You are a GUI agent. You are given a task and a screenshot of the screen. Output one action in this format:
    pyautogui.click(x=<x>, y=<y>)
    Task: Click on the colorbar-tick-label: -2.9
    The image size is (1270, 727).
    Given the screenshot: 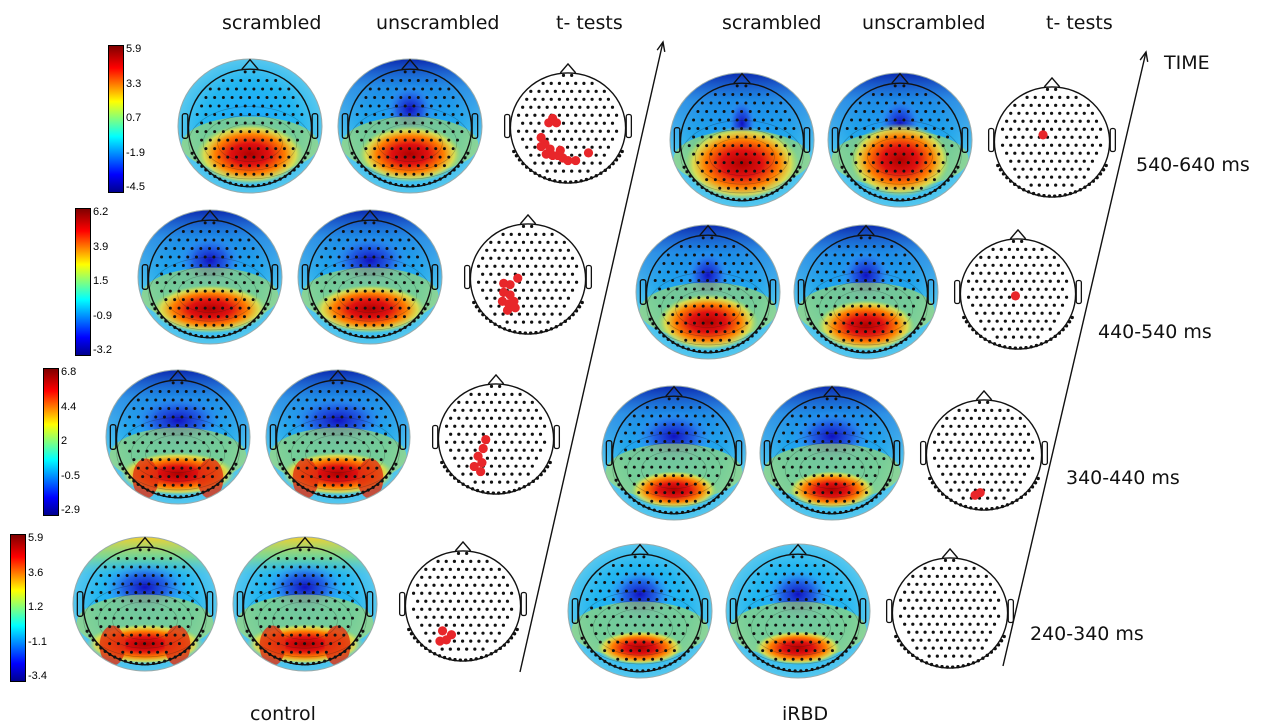 What is the action you would take?
    pyautogui.click(x=70, y=510)
    